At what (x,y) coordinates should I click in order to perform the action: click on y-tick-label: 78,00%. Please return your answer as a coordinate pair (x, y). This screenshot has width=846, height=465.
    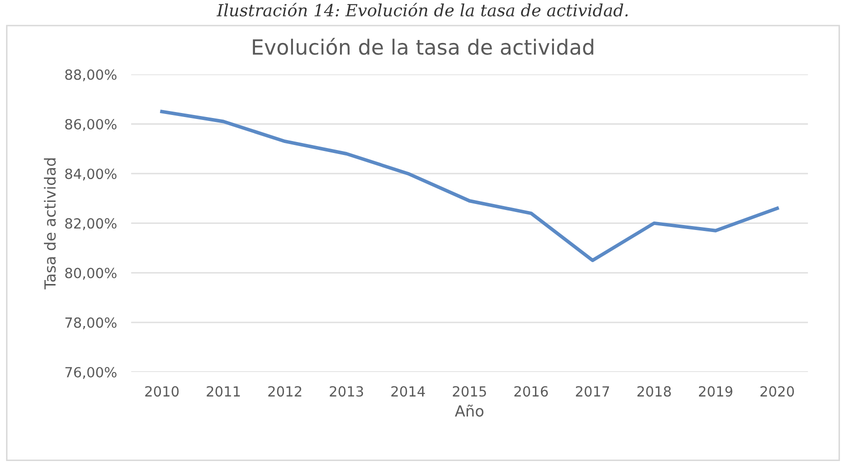
    Looking at the image, I should click on (90, 323).